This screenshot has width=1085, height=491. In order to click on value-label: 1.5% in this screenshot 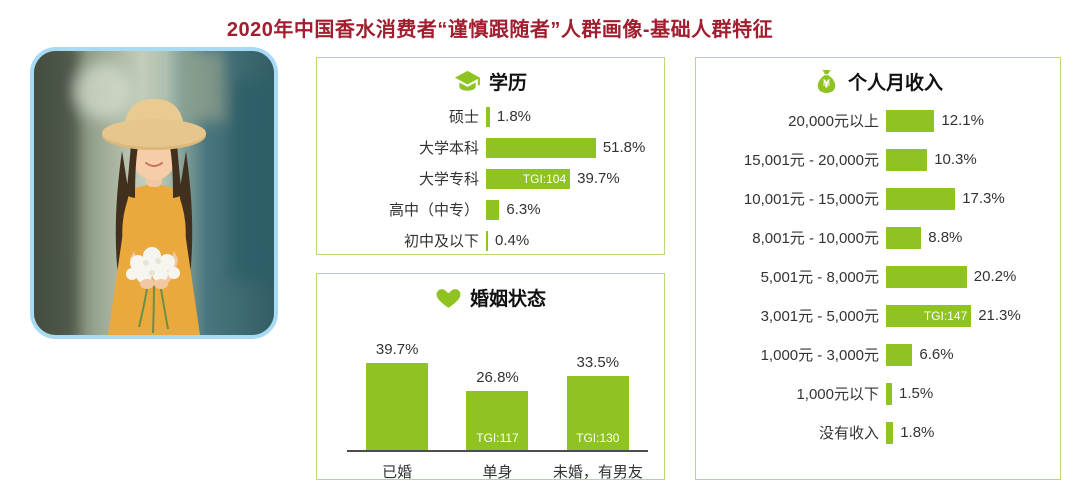, I will do `click(916, 393)`.